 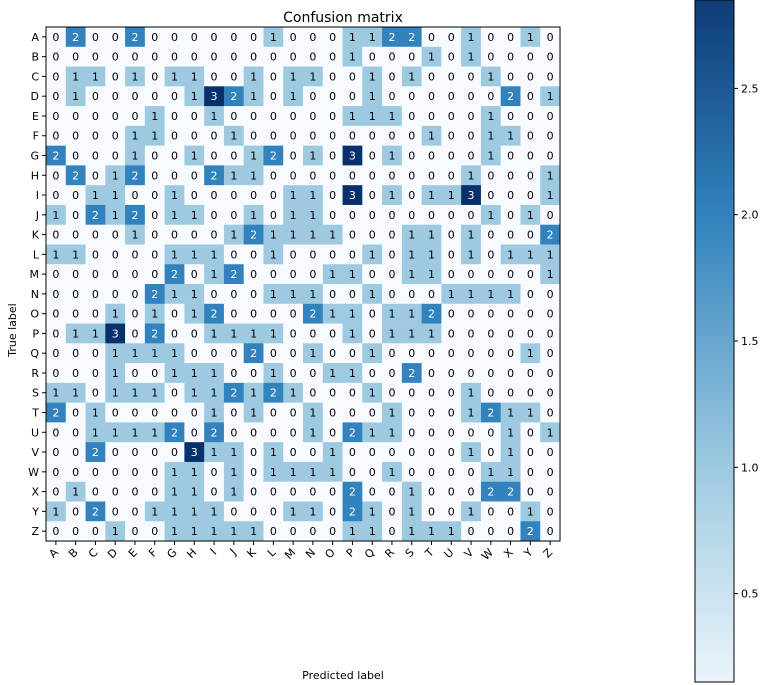 I want to click on cell-A-L, so click(x=273, y=37).